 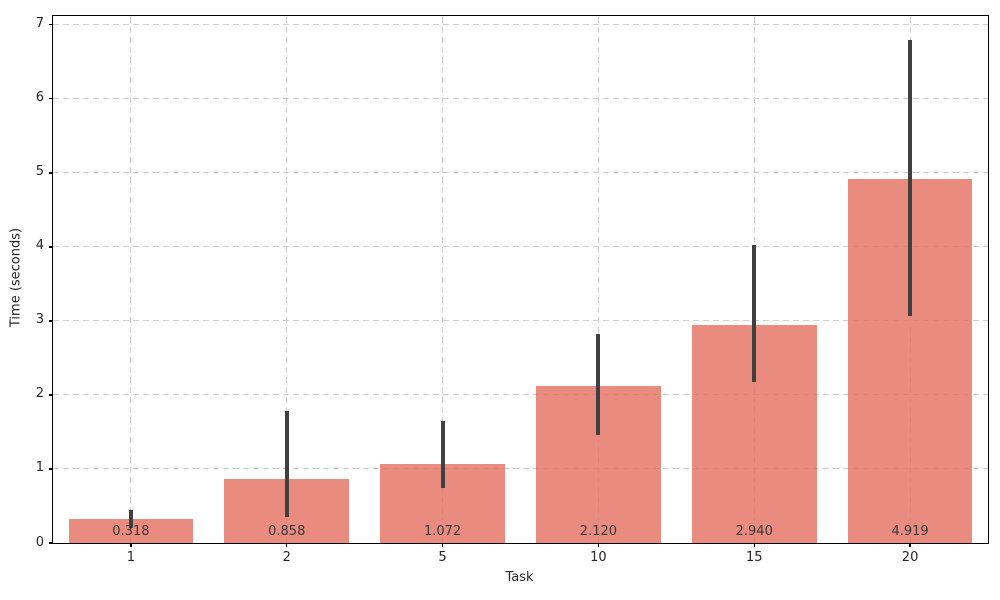 I want to click on y-axis-label: Time (seconds), so click(x=16, y=277).